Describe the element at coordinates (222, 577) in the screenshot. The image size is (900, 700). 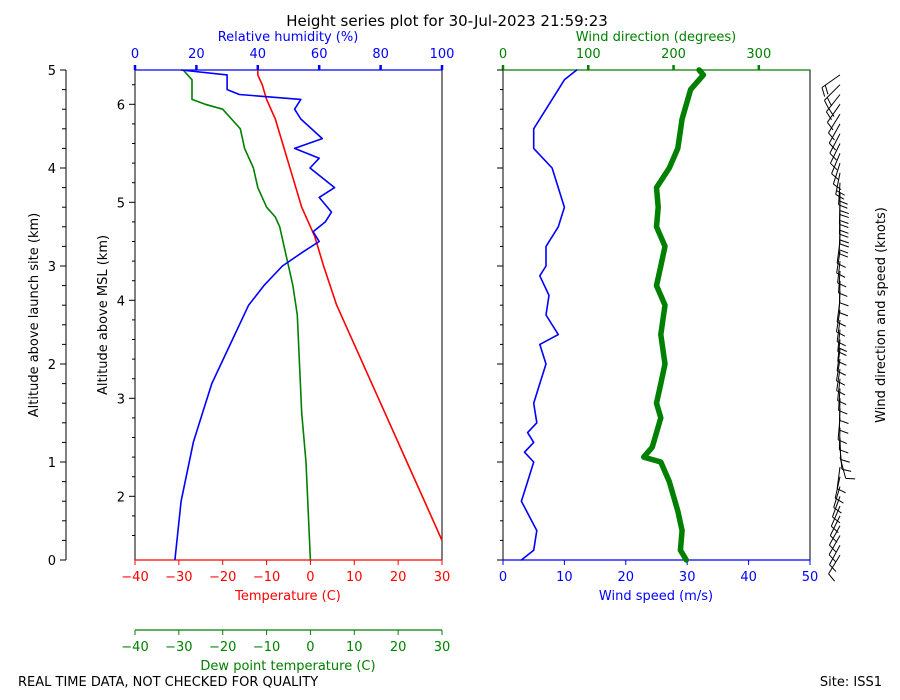
I see `temperature-tick-label: −20` at that location.